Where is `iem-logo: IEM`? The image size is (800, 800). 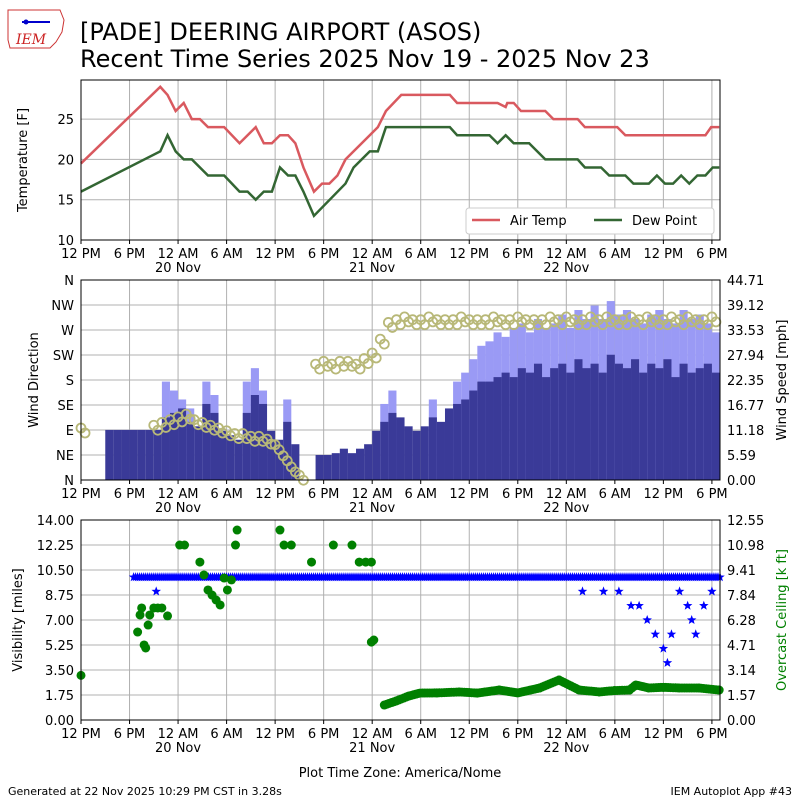 iem-logo: IEM is located at coordinates (36, 29).